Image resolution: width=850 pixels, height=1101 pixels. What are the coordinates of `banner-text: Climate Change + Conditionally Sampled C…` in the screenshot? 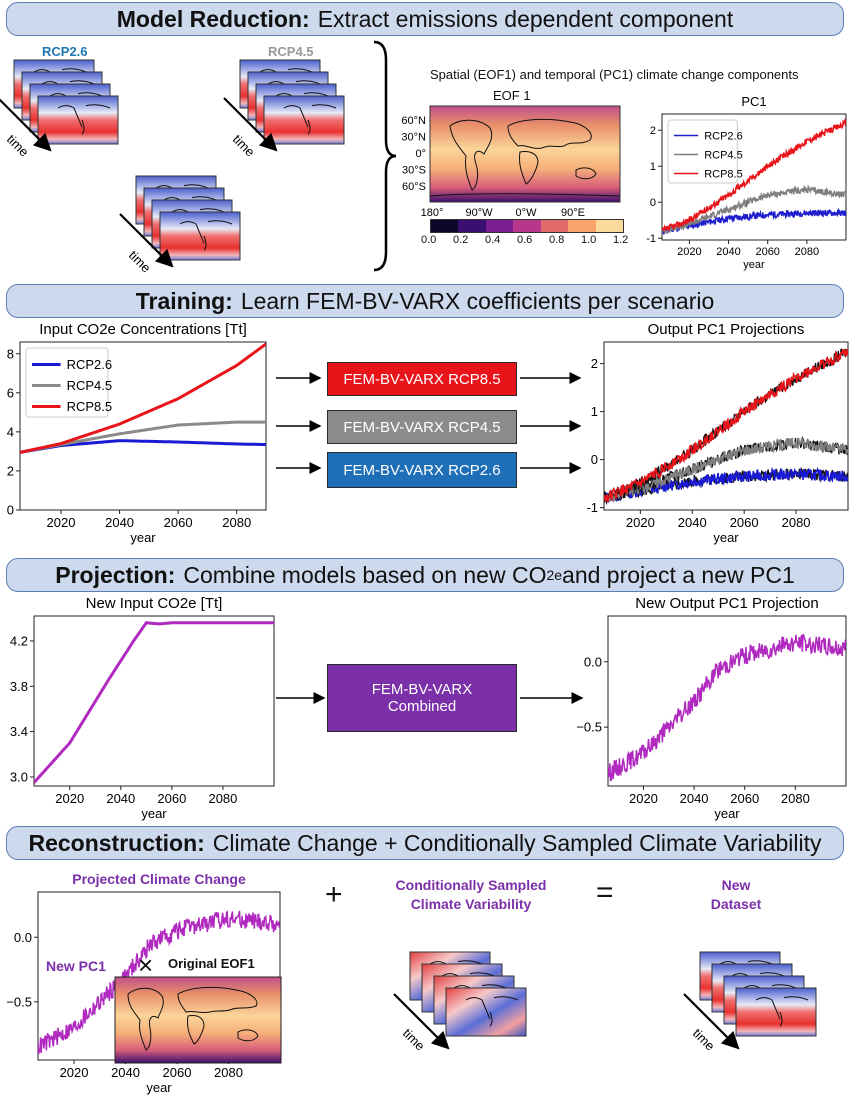 It's located at (517, 842).